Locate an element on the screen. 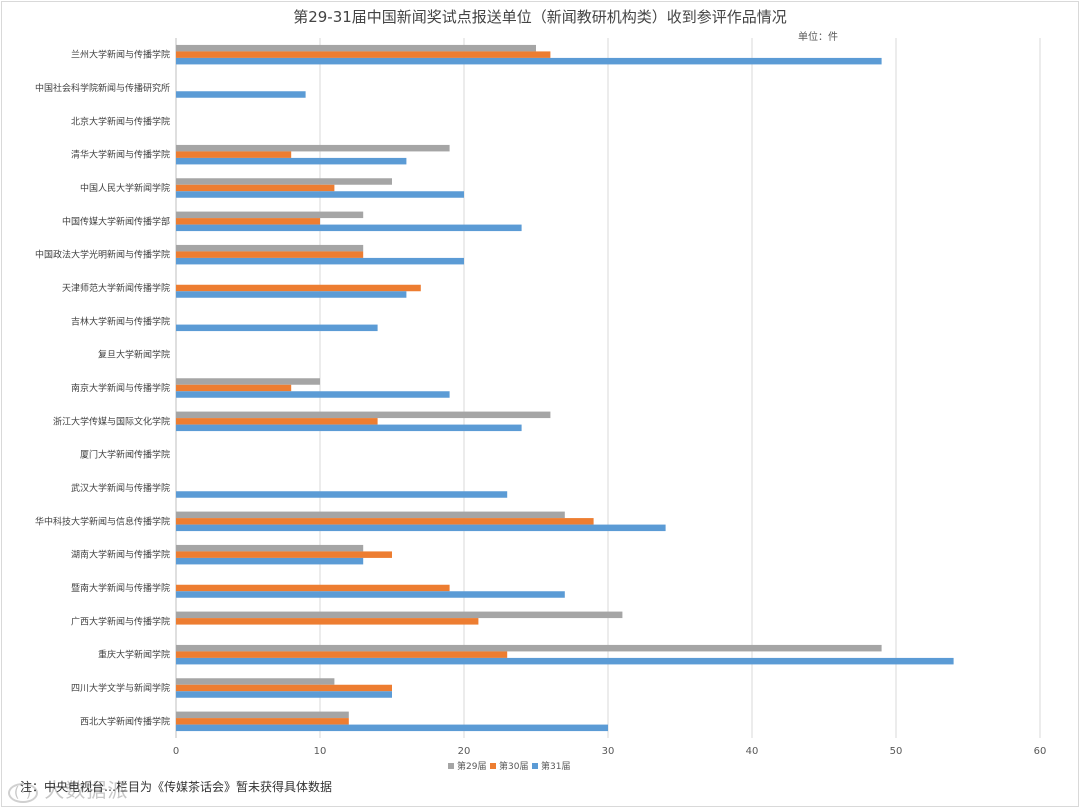 The width and height of the screenshot is (1080, 809). category-label: 湖南大学新闻与传播学院 is located at coordinates (120, 555).